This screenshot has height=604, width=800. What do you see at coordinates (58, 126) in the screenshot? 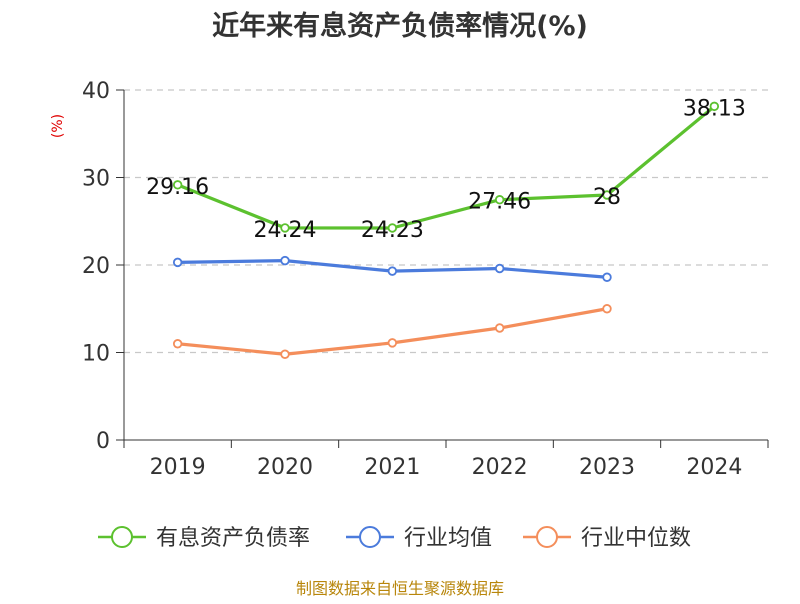
I see `y-axis-unit-label: (%)` at bounding box center [58, 126].